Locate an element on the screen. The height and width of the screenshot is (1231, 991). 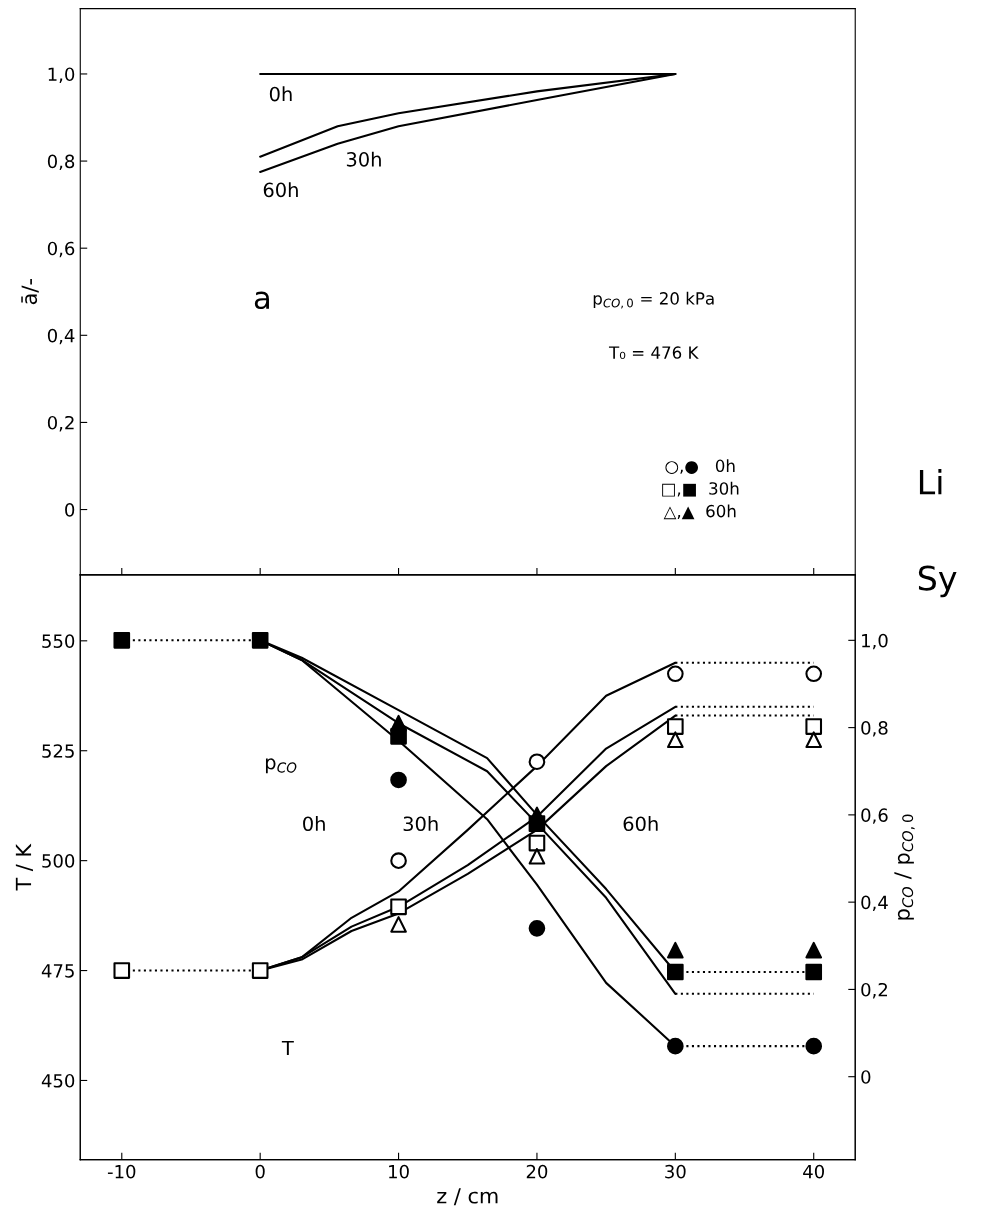
y2-tick-label: 0,8 is located at coordinates (874, 729).